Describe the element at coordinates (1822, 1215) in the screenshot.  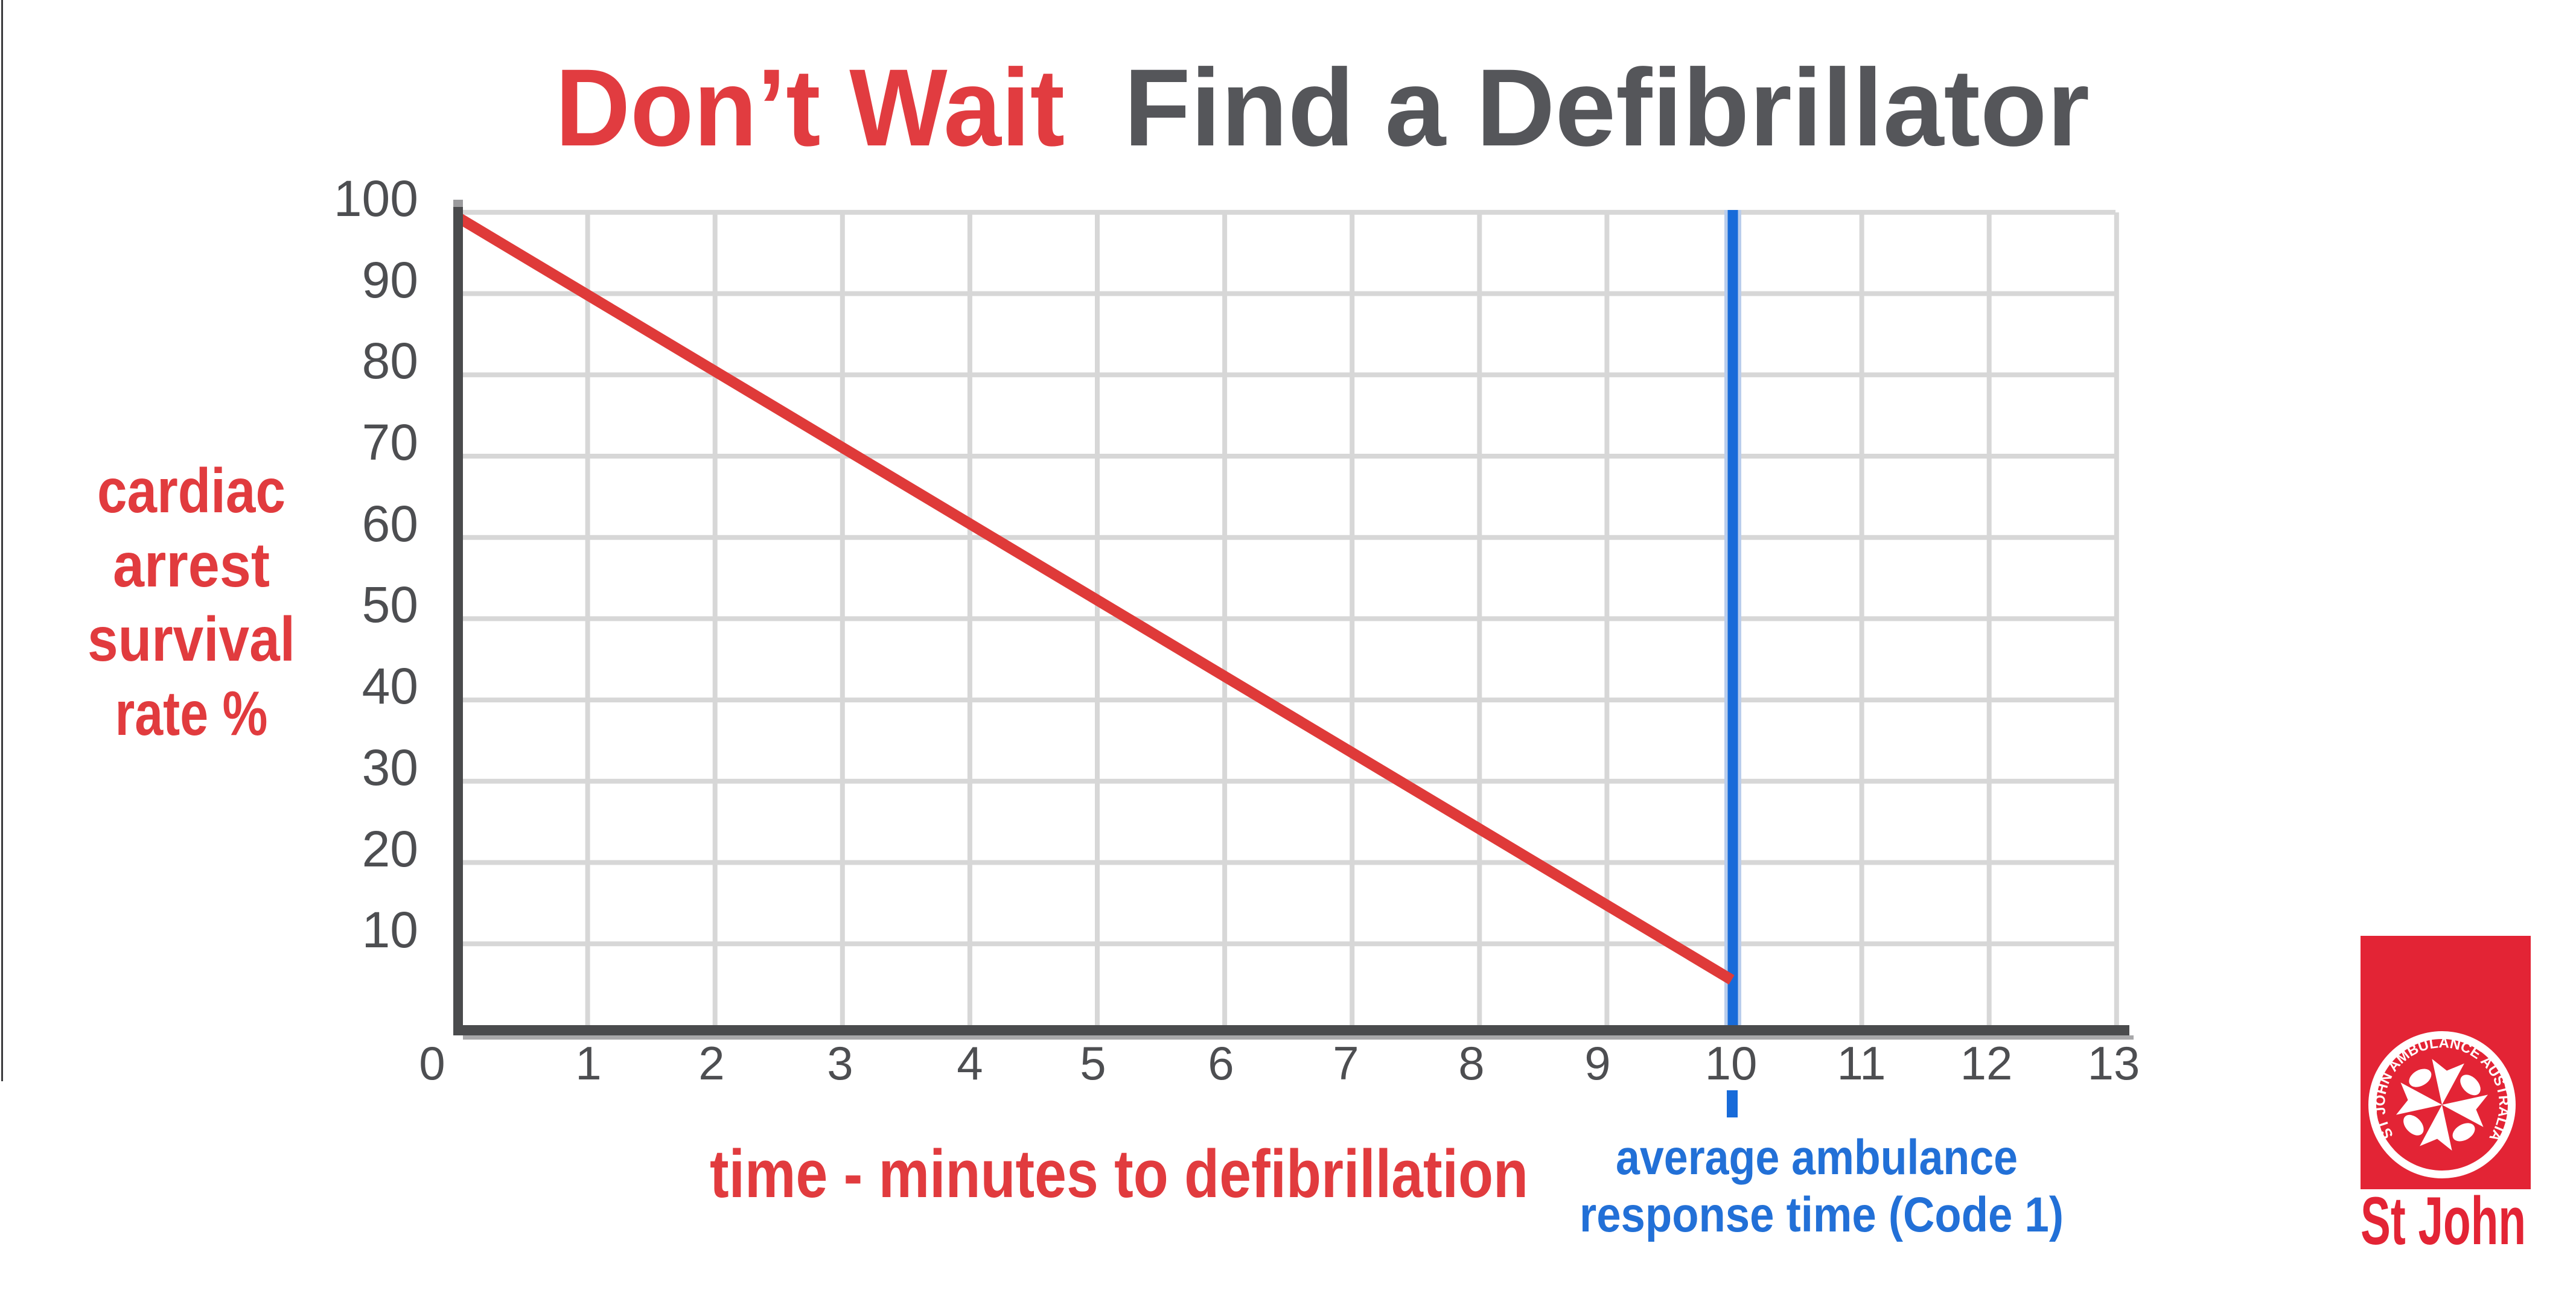
I see `svg-text: response time (Code 1)` at that location.